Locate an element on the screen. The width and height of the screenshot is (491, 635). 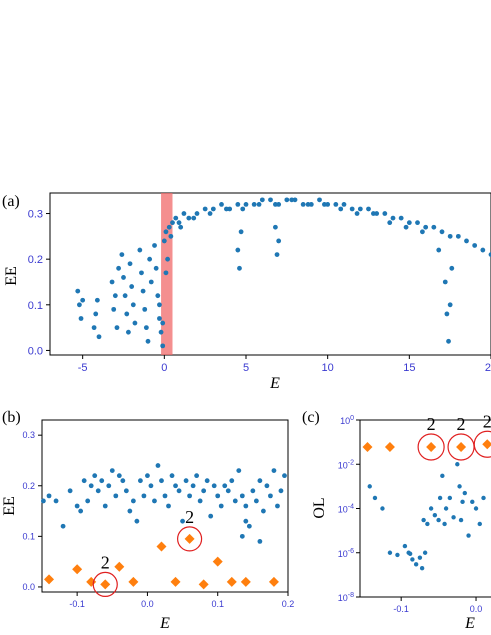
y-tick-label: 10⁻² is located at coordinates (346, 464).